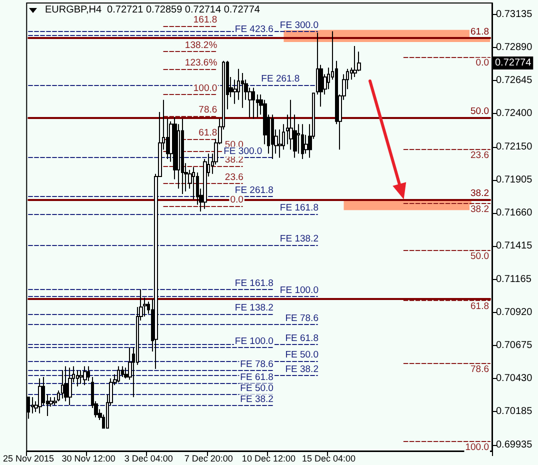 This screenshot has height=465, width=538. Describe the element at coordinates (514, 80) in the screenshot. I see `y-tick-label: 0.72645` at that location.